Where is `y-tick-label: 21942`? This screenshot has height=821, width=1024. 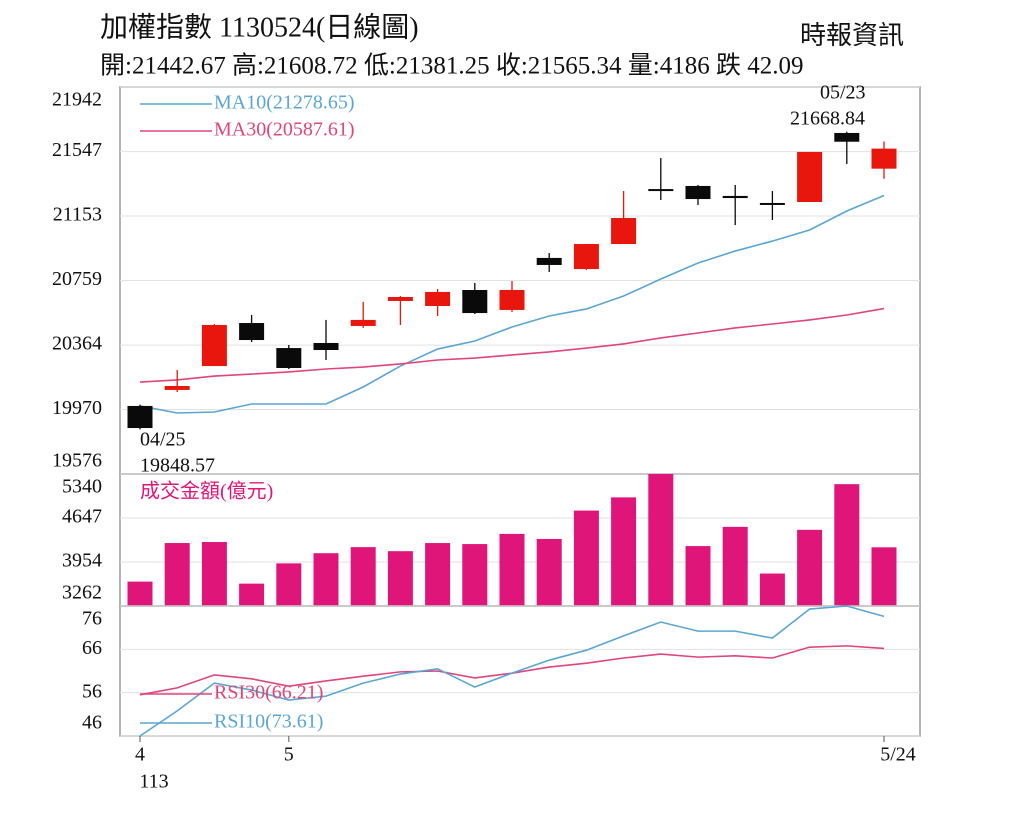
y-tick-label: 21942 is located at coordinates (77, 100).